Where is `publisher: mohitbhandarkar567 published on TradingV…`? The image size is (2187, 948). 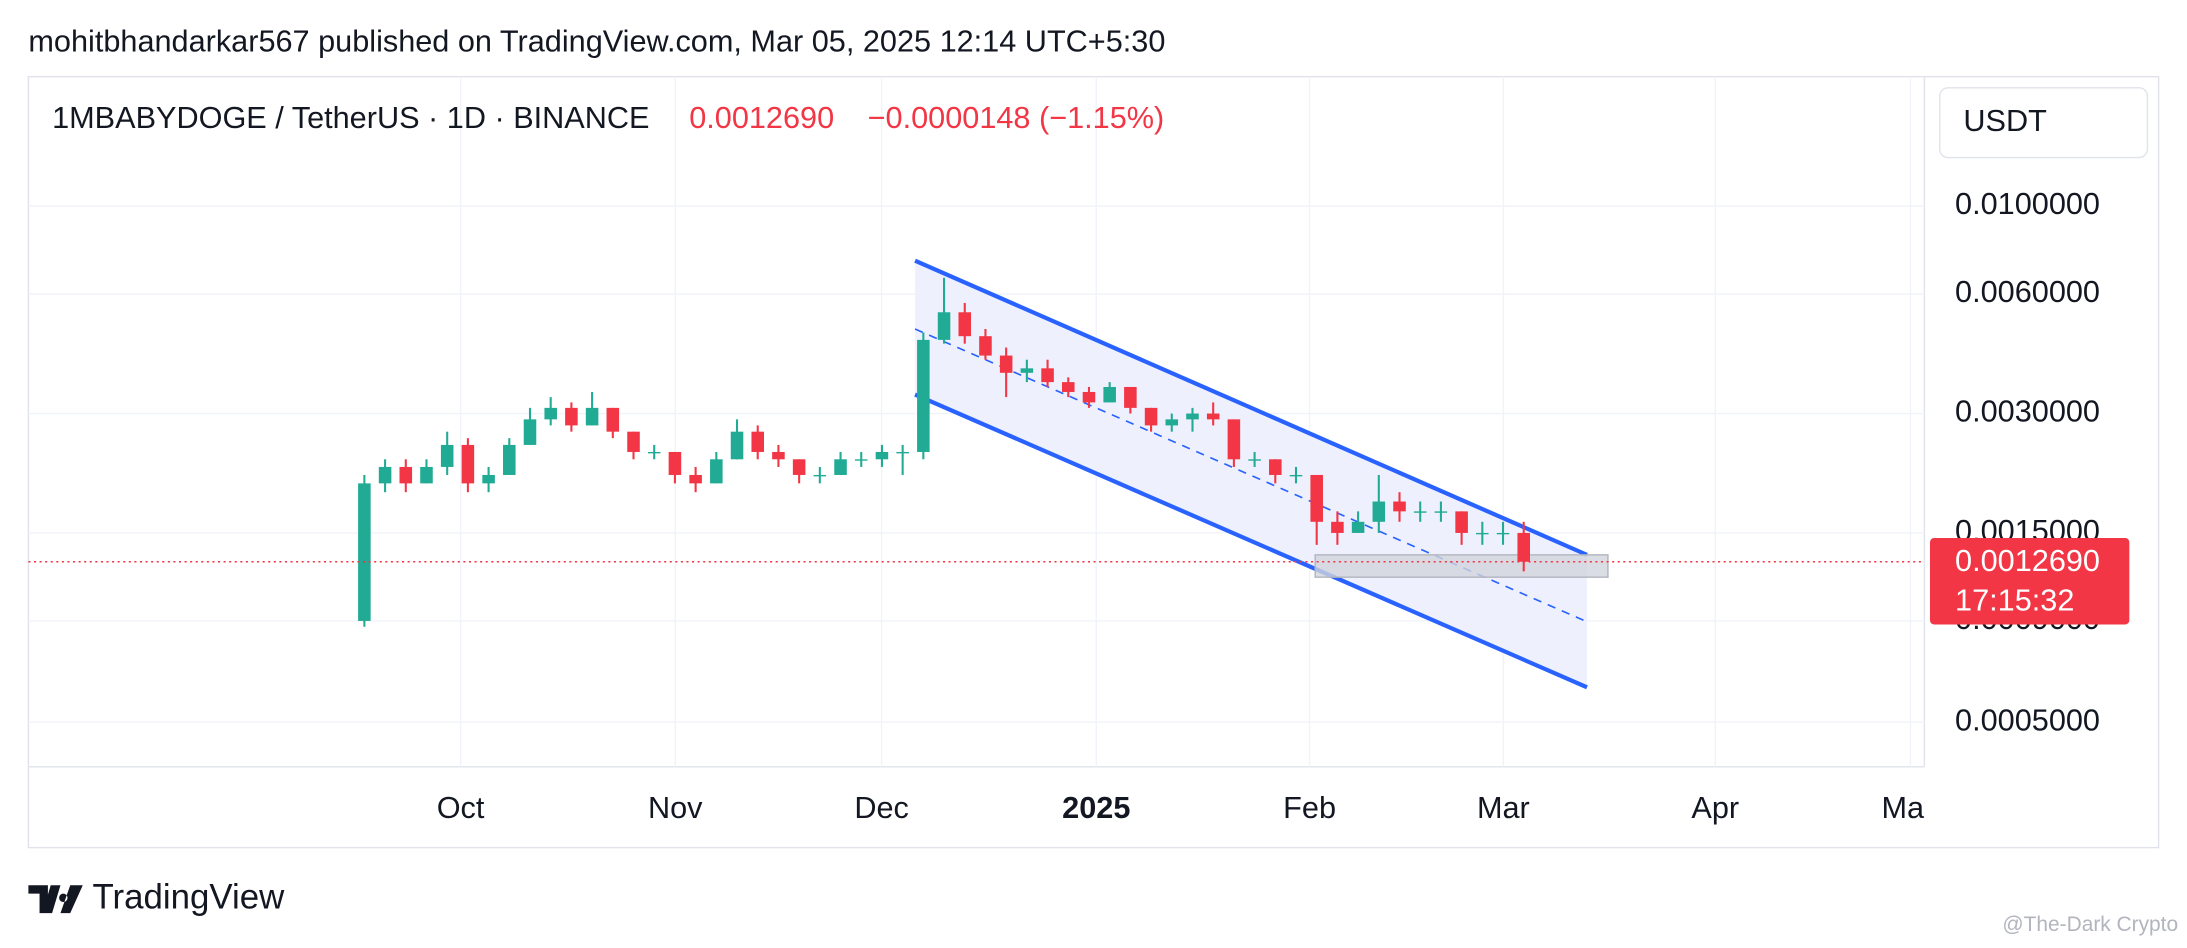
publisher: mohitbhandarkar567 published on TradingV… is located at coordinates (596, 41).